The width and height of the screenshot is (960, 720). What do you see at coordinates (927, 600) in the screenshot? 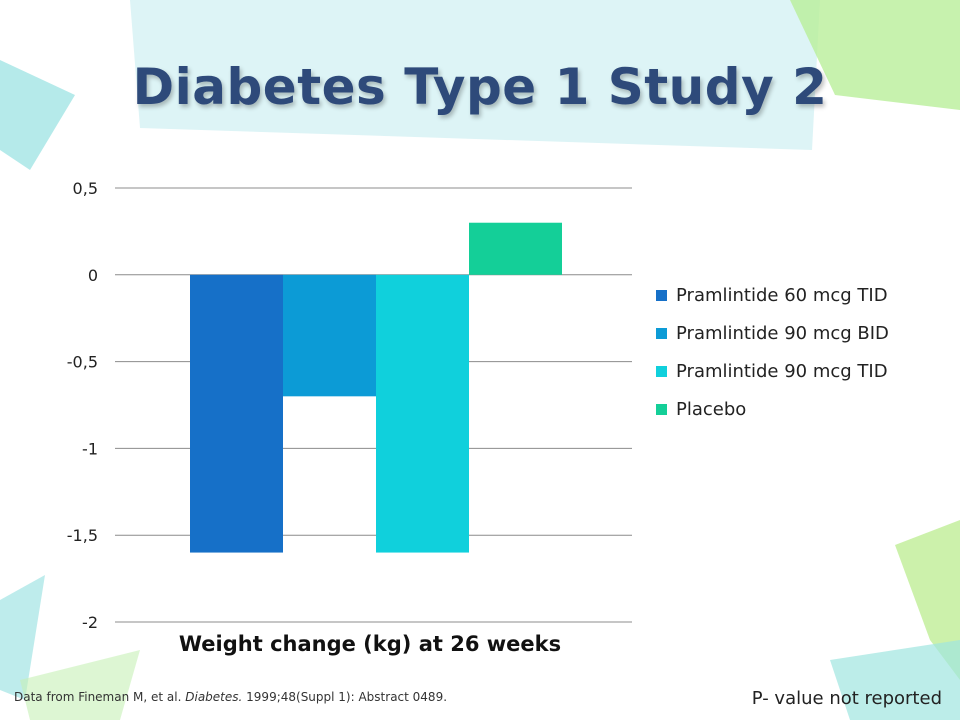
I see `deco-shape-right` at bounding box center [927, 600].